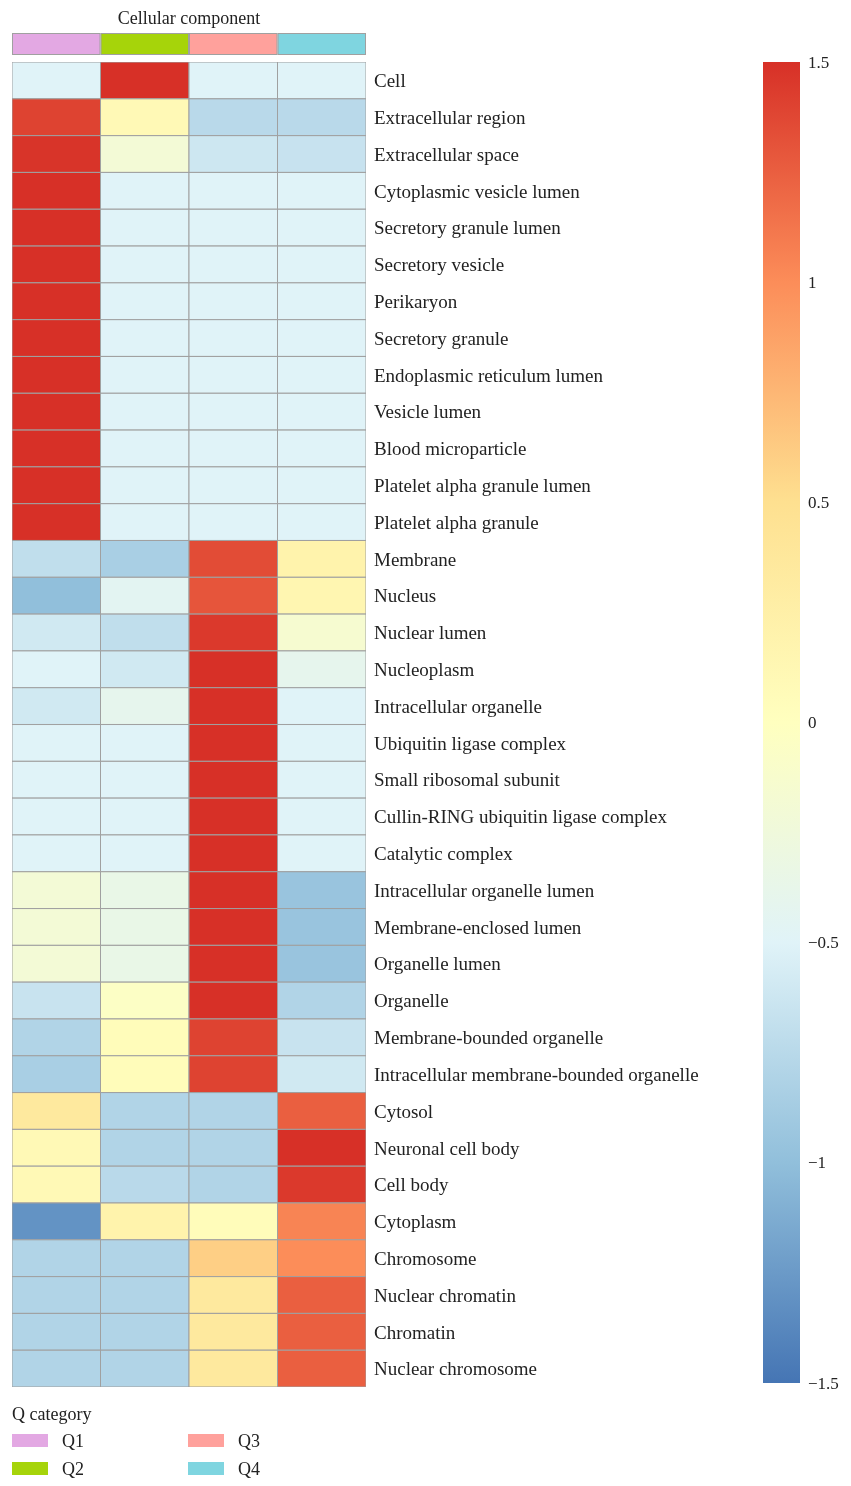  I want to click on color-bar-label: −1, so click(817, 1163).